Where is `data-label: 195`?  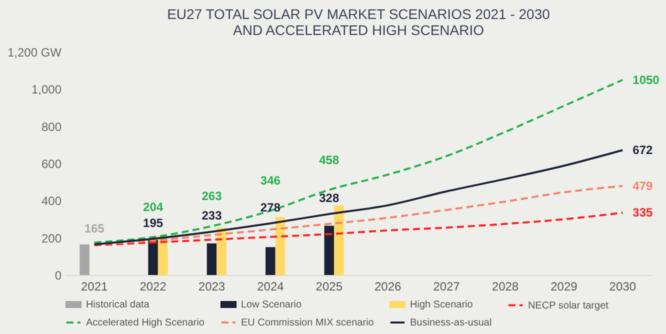
data-label: 195 is located at coordinates (153, 223).